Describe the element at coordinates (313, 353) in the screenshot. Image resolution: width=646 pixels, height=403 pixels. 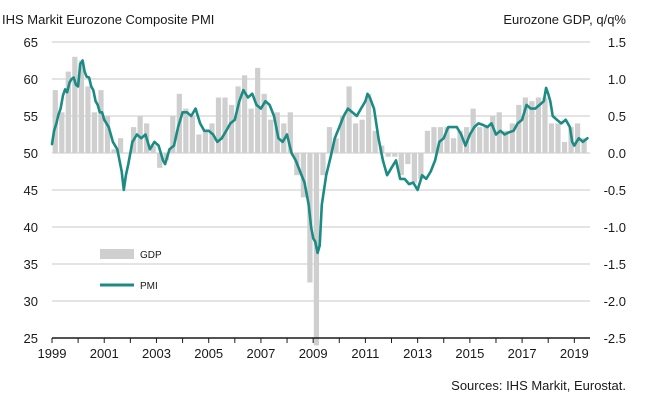
I see `x-tick-label: 2009` at that location.